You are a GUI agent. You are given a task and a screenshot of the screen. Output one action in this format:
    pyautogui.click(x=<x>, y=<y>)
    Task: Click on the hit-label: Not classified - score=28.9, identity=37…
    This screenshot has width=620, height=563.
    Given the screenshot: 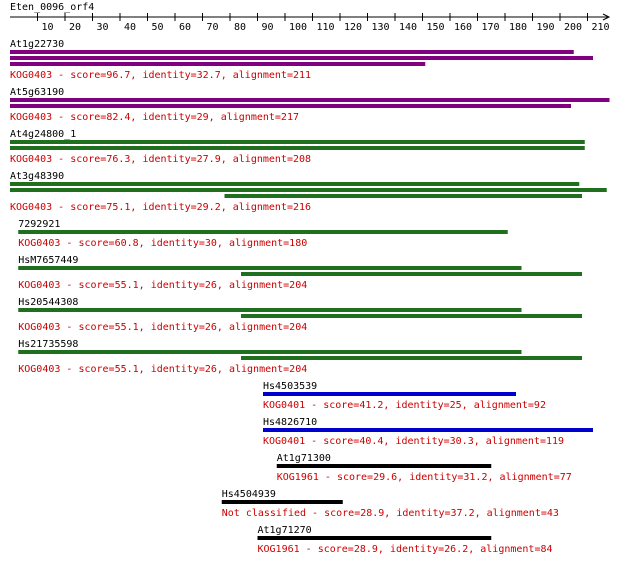 What is the action you would take?
    pyautogui.click(x=390, y=513)
    